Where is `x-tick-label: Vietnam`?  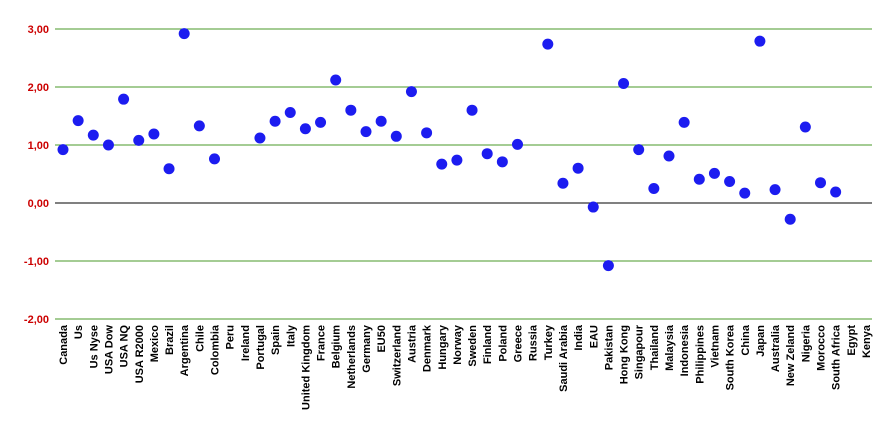
x-tick-label: Vietnam is located at coordinates (715, 346).